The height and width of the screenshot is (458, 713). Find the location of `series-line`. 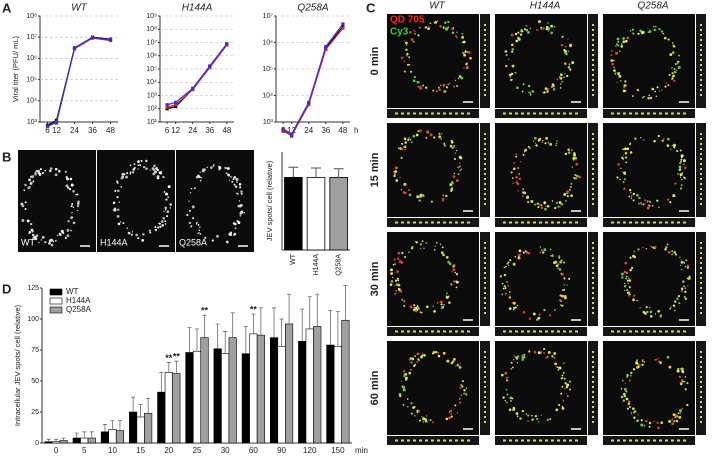

series-line is located at coordinates (79, 82).